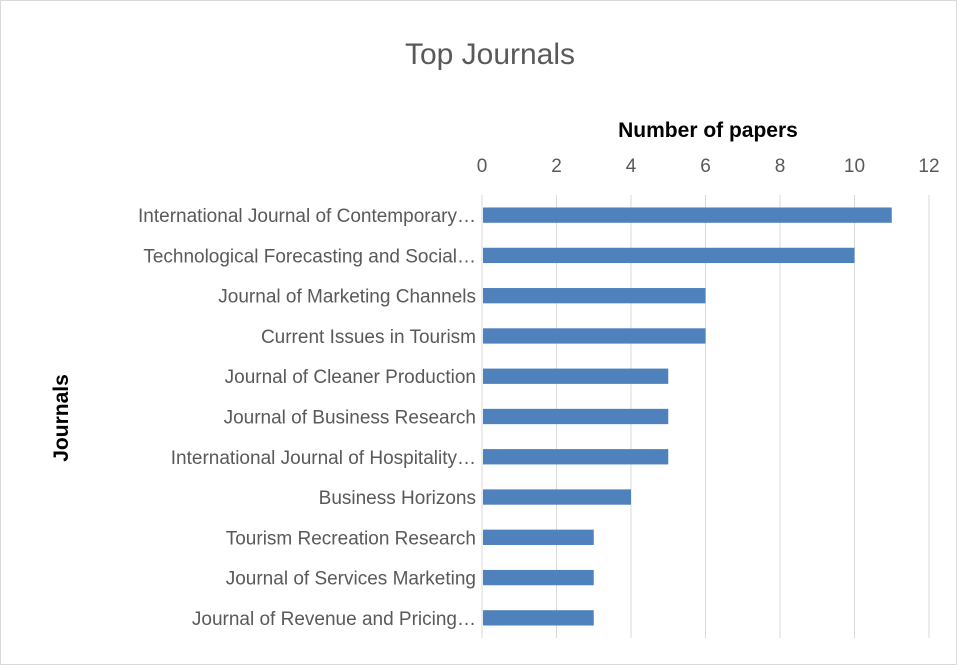 The width and height of the screenshot is (958, 666). I want to click on x-tick-label-5: 10, so click(854, 166).